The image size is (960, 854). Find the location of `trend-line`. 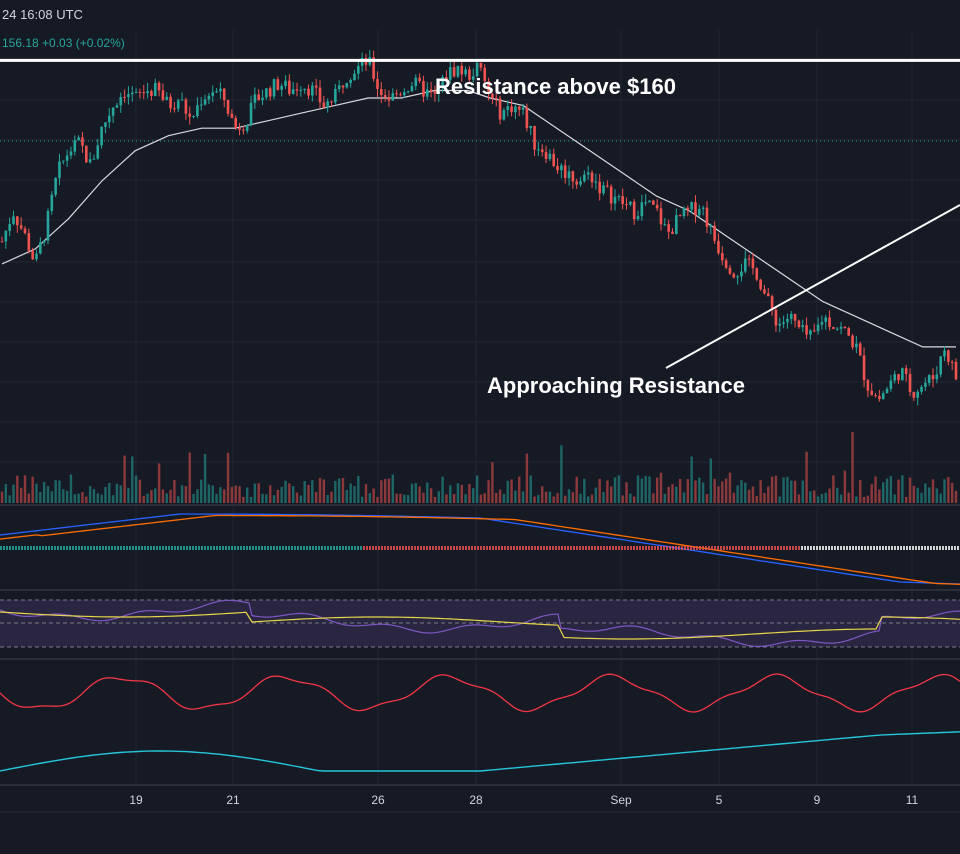

trend-line is located at coordinates (812, 286).